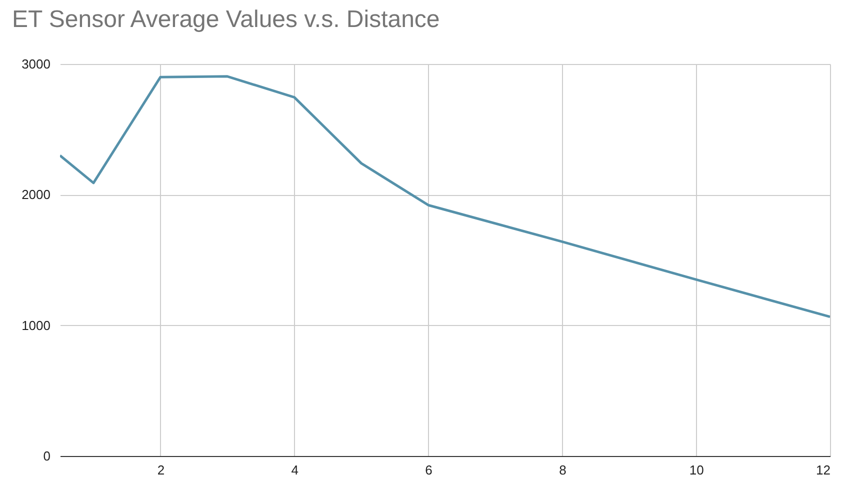  I want to click on x-tick-label: 8, so click(562, 470).